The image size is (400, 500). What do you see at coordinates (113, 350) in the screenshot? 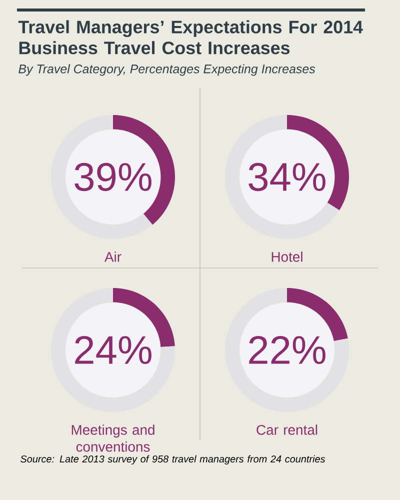
I see `data-label: 24%` at bounding box center [113, 350].